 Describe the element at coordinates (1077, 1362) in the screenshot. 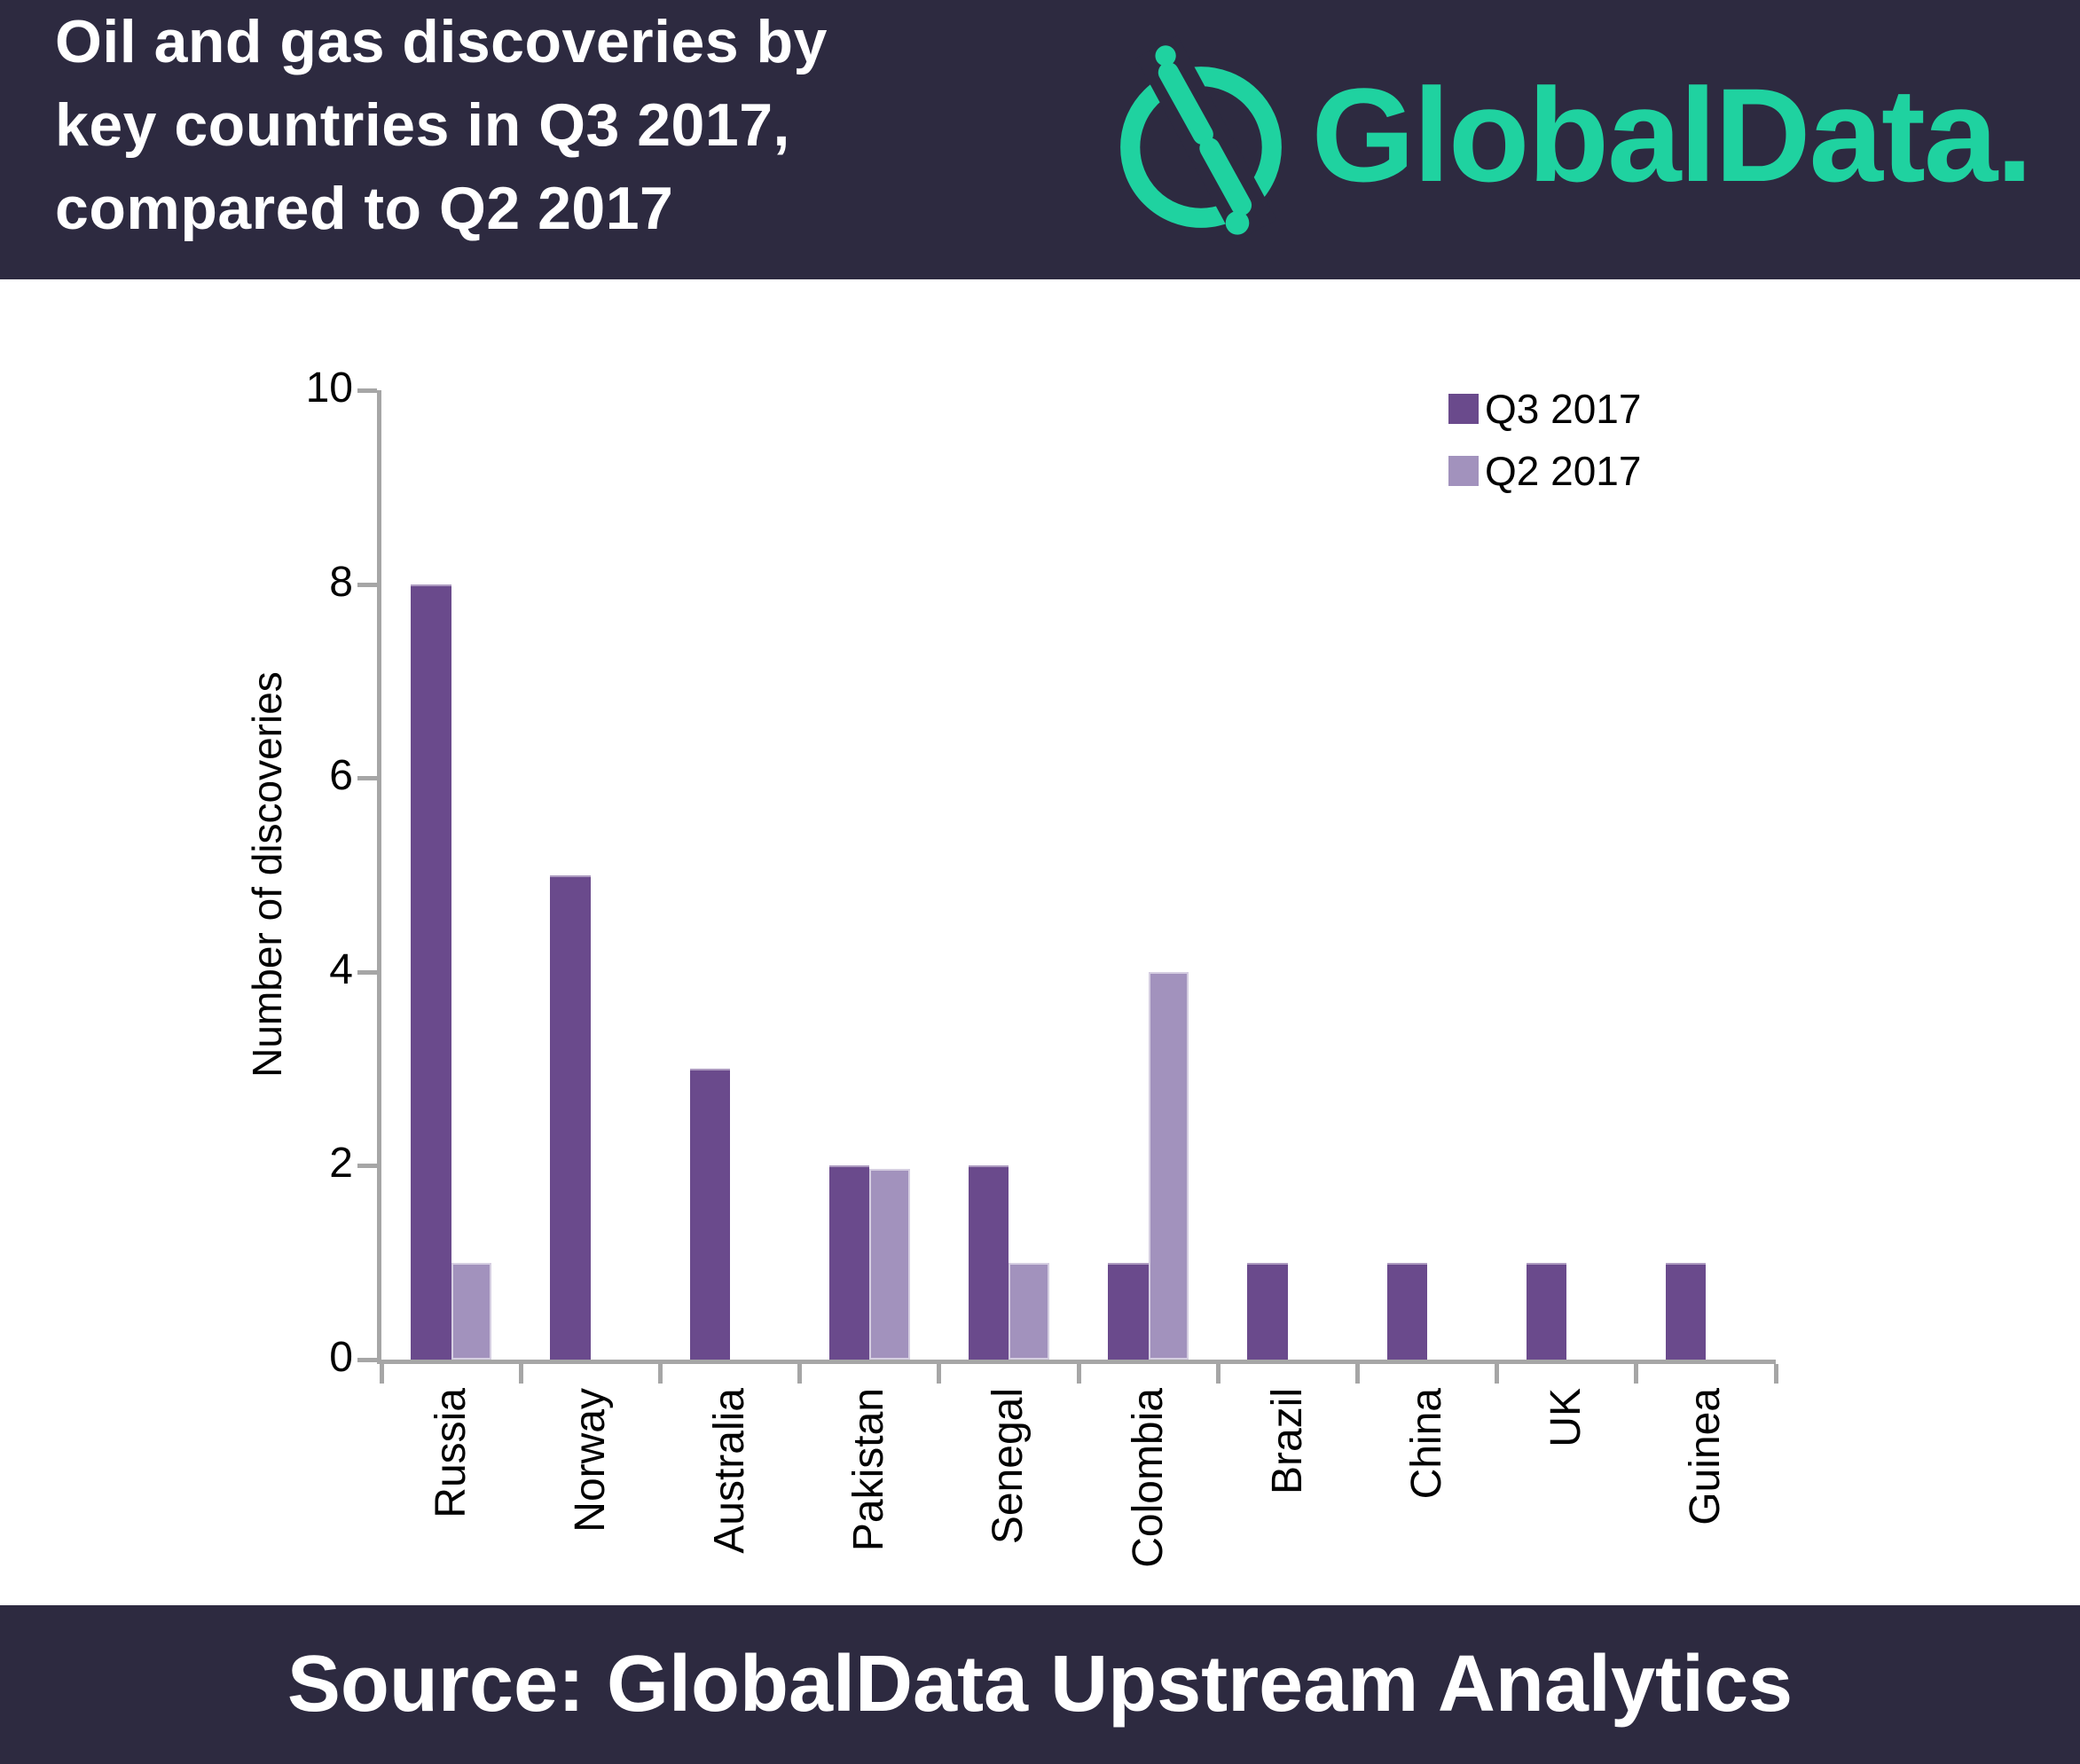

I see `x-axis-line` at that location.